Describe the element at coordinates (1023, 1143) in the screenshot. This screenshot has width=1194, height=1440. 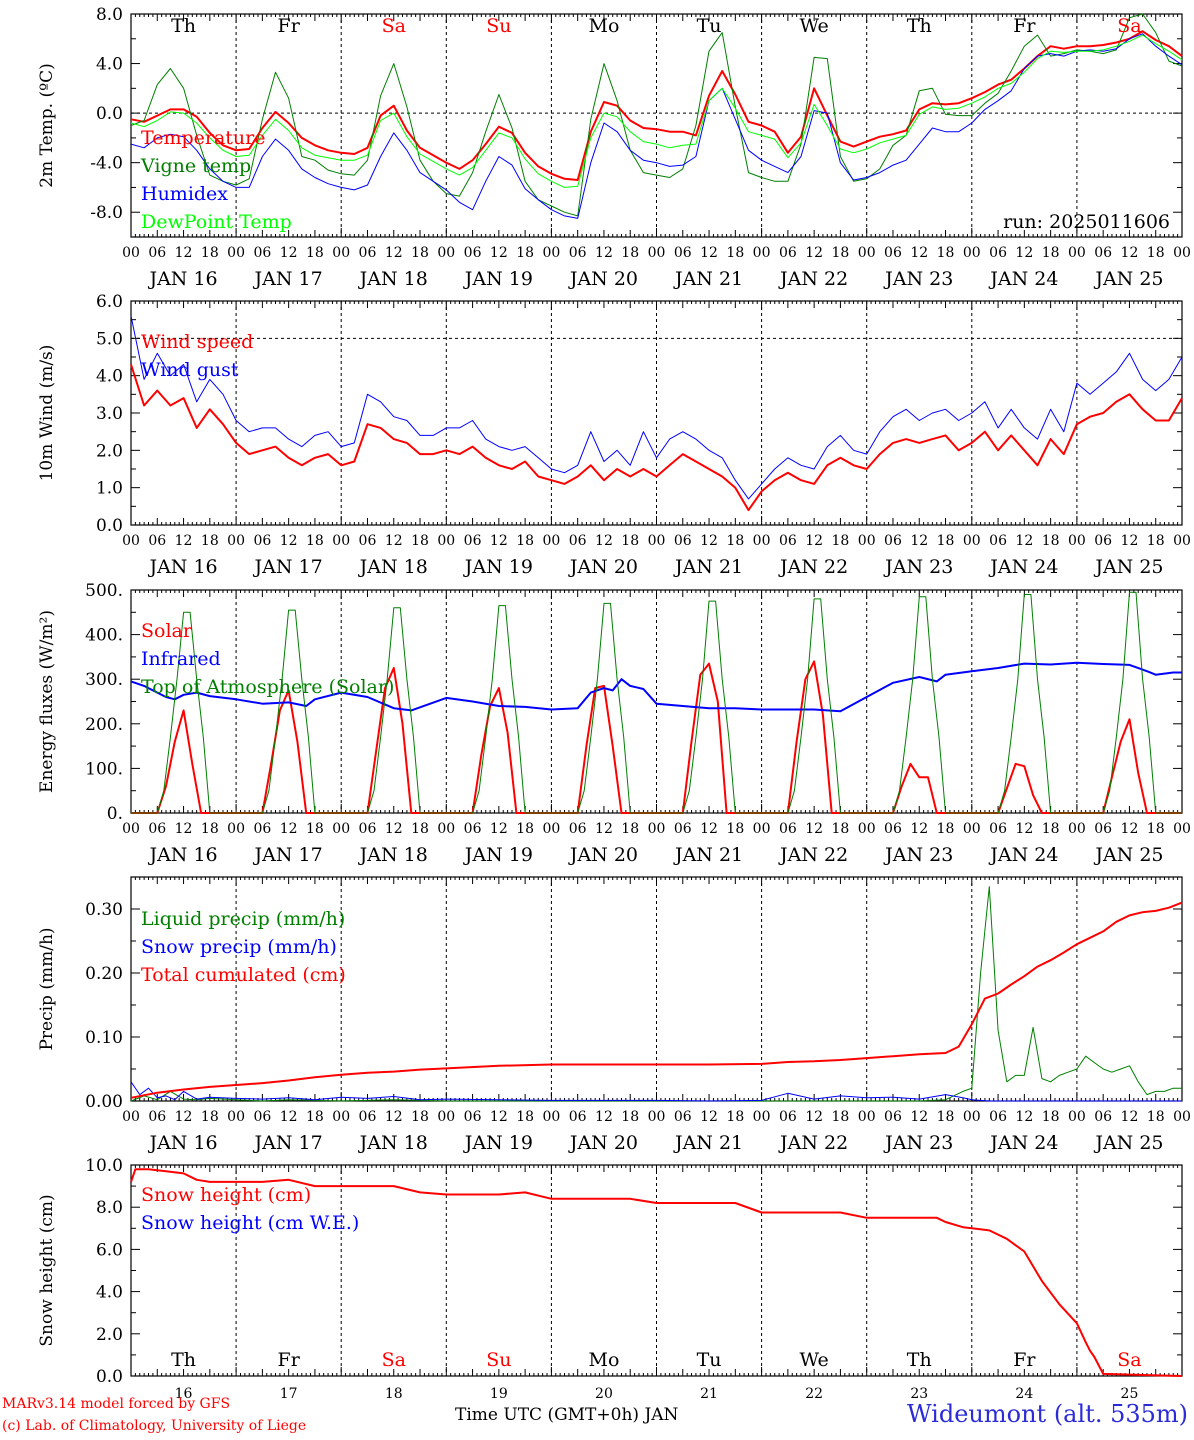
I see `x-date-label: JAN 24` at that location.